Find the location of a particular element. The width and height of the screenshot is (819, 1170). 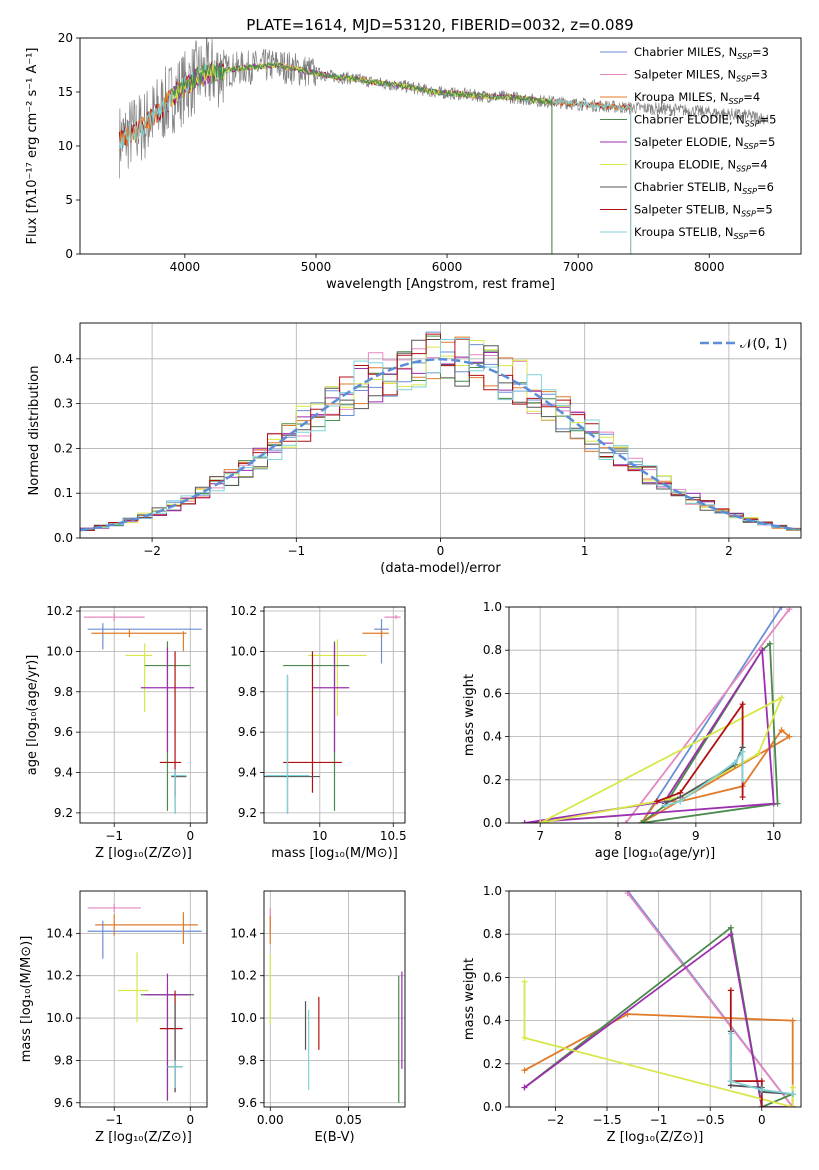

y-tick-label: 15 is located at coordinates (65, 92).